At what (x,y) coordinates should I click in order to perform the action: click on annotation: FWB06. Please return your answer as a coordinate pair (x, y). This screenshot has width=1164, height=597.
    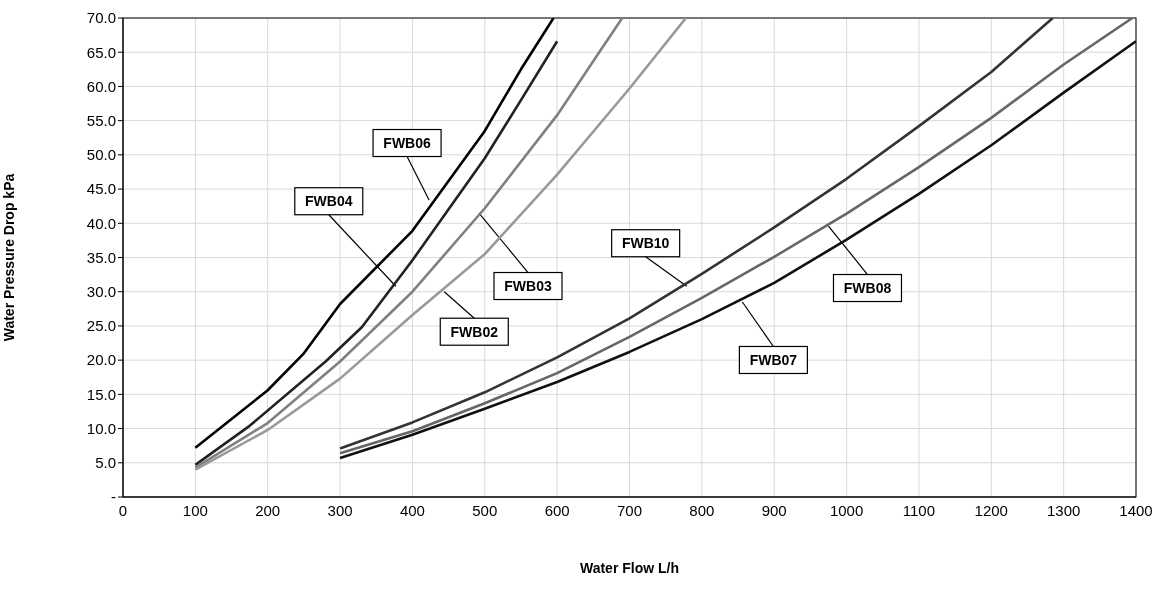
    Looking at the image, I should click on (407, 143).